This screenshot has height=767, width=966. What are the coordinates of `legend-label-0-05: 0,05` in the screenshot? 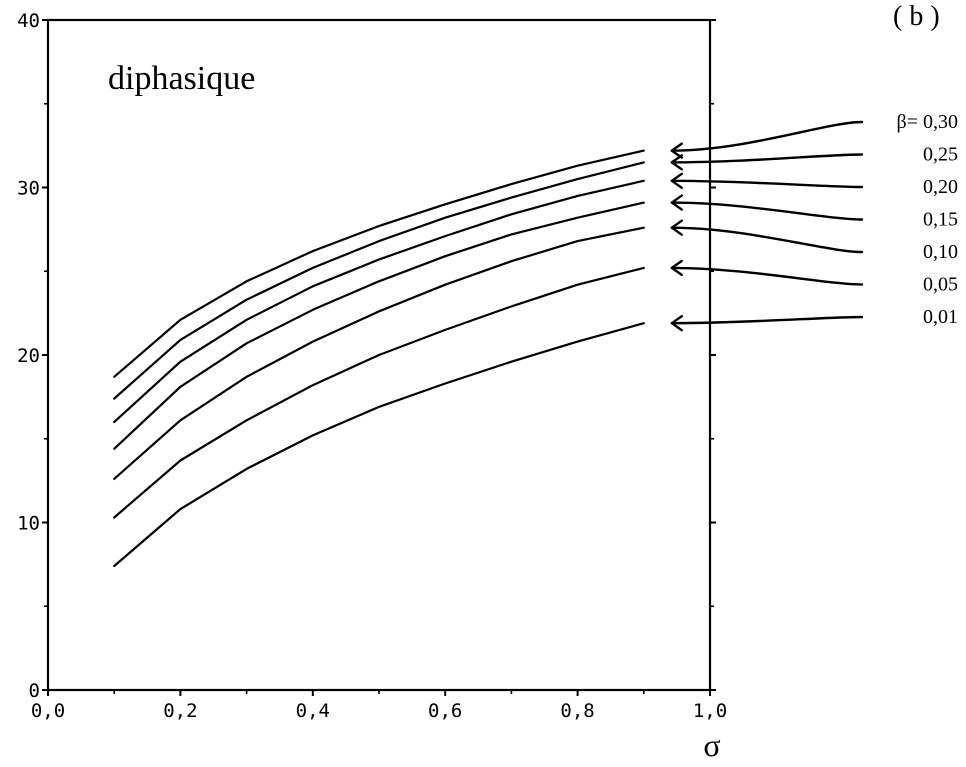 It's located at (940, 285).